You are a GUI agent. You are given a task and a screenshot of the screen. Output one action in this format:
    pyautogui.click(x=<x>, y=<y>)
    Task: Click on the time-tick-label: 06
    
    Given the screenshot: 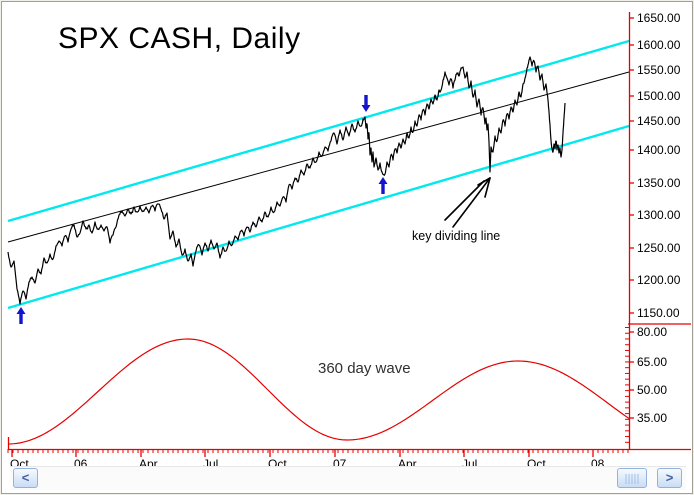 What is the action you would take?
    pyautogui.click(x=81, y=461)
    